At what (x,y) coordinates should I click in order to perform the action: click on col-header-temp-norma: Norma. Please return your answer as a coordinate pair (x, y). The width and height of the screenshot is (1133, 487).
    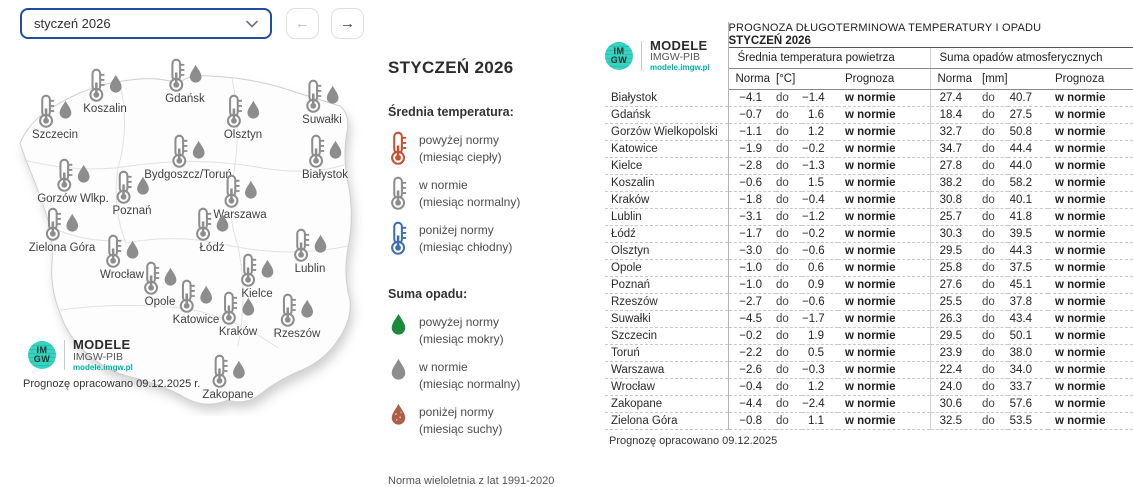
    Looking at the image, I should click on (752, 79).